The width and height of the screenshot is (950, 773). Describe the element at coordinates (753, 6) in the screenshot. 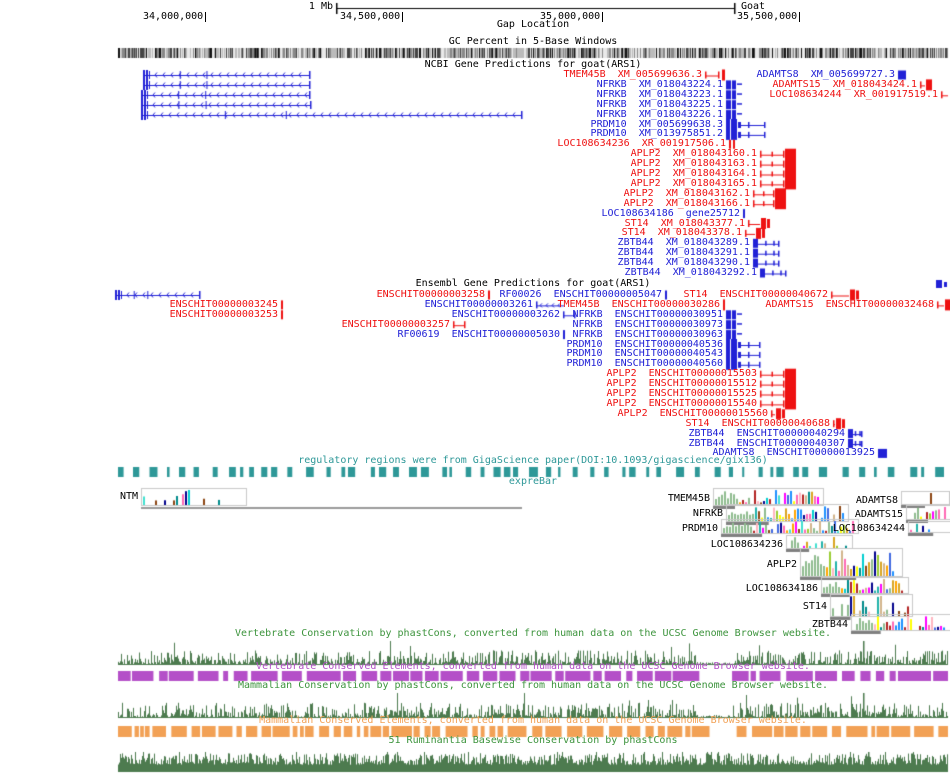

I see `assembly-label: Goat` at that location.